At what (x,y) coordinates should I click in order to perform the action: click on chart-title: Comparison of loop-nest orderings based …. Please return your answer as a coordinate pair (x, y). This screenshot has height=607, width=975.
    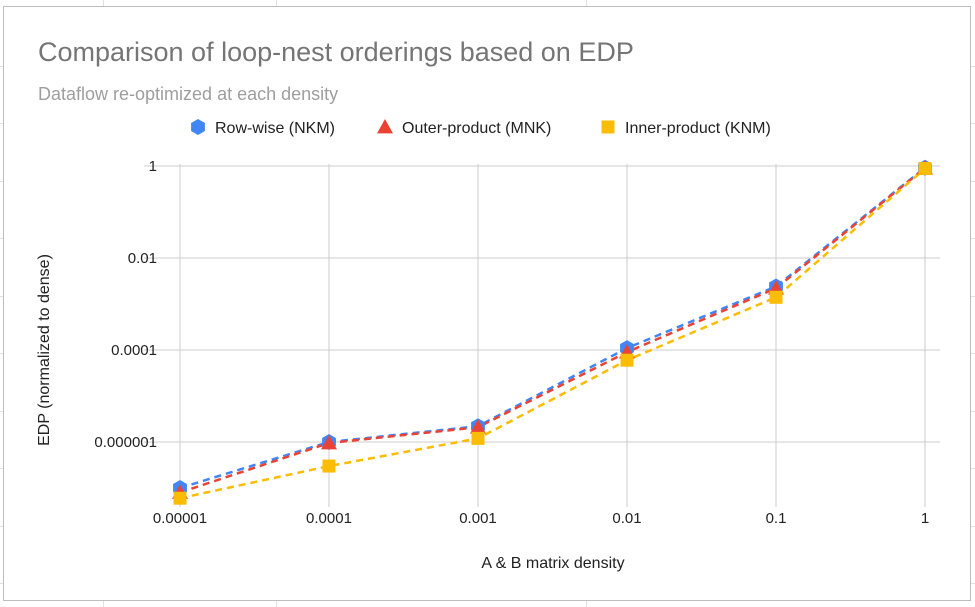
    Looking at the image, I should click on (336, 52).